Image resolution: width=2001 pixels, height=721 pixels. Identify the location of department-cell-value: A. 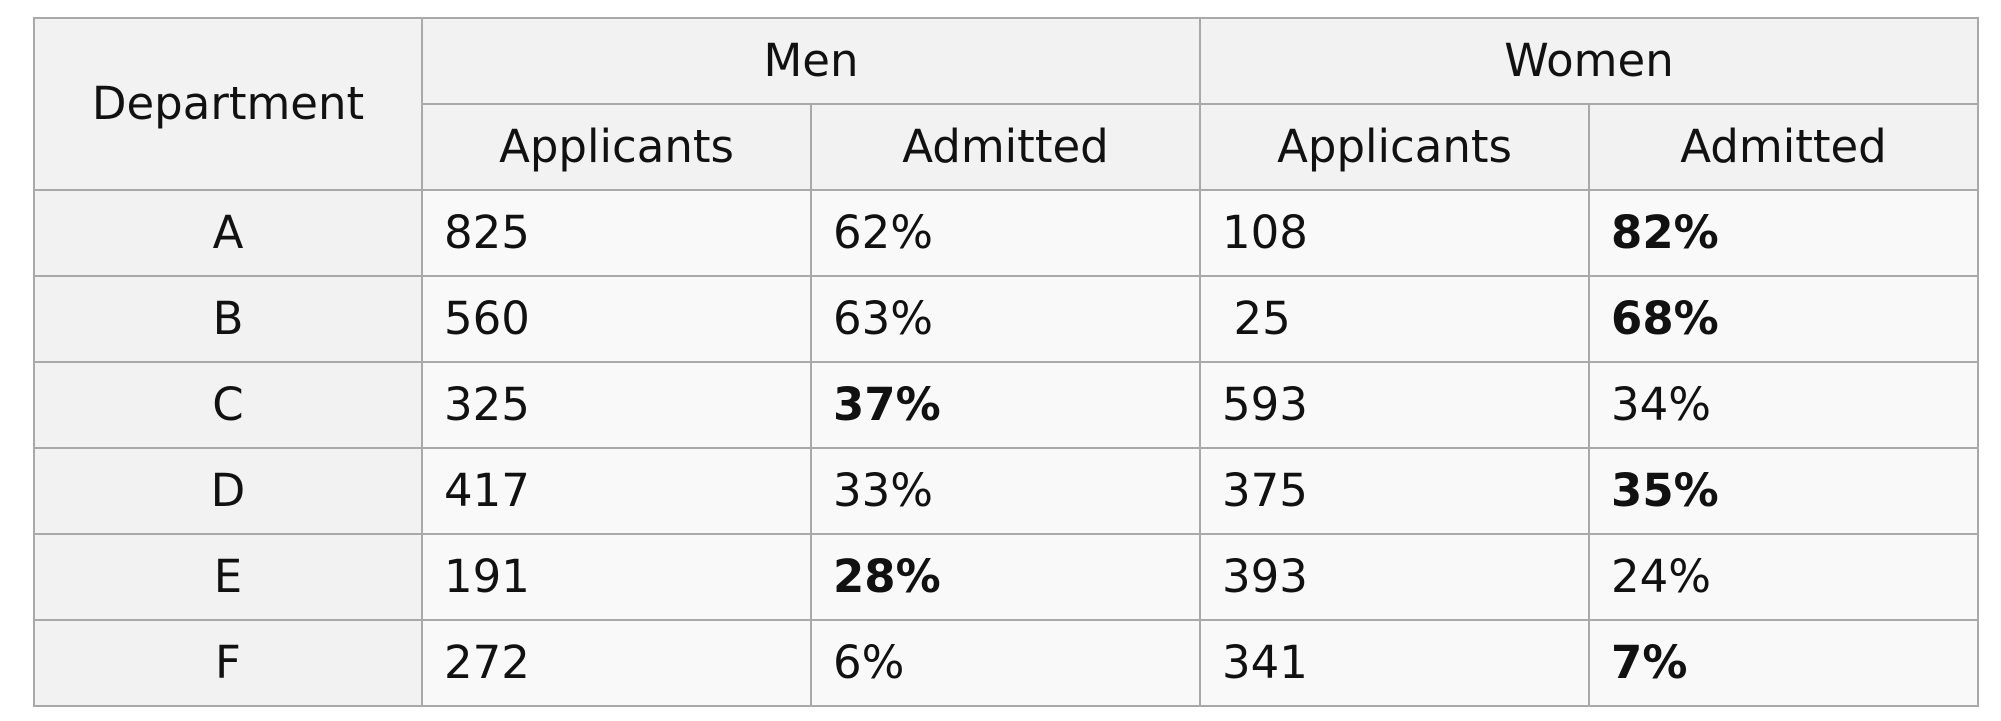
(228, 232).